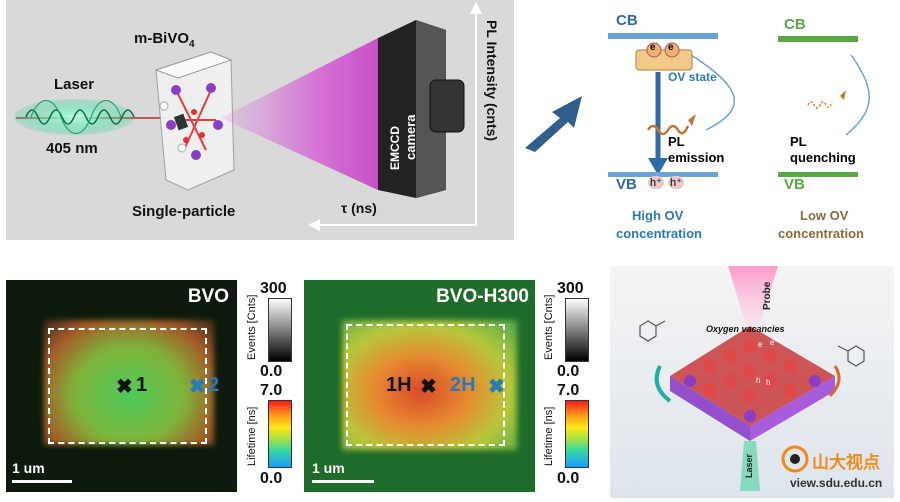 This screenshot has height=502, width=900. What do you see at coordinates (549, 327) in the screenshot?
I see `events-label-2: Events [Cnts]` at bounding box center [549, 327].